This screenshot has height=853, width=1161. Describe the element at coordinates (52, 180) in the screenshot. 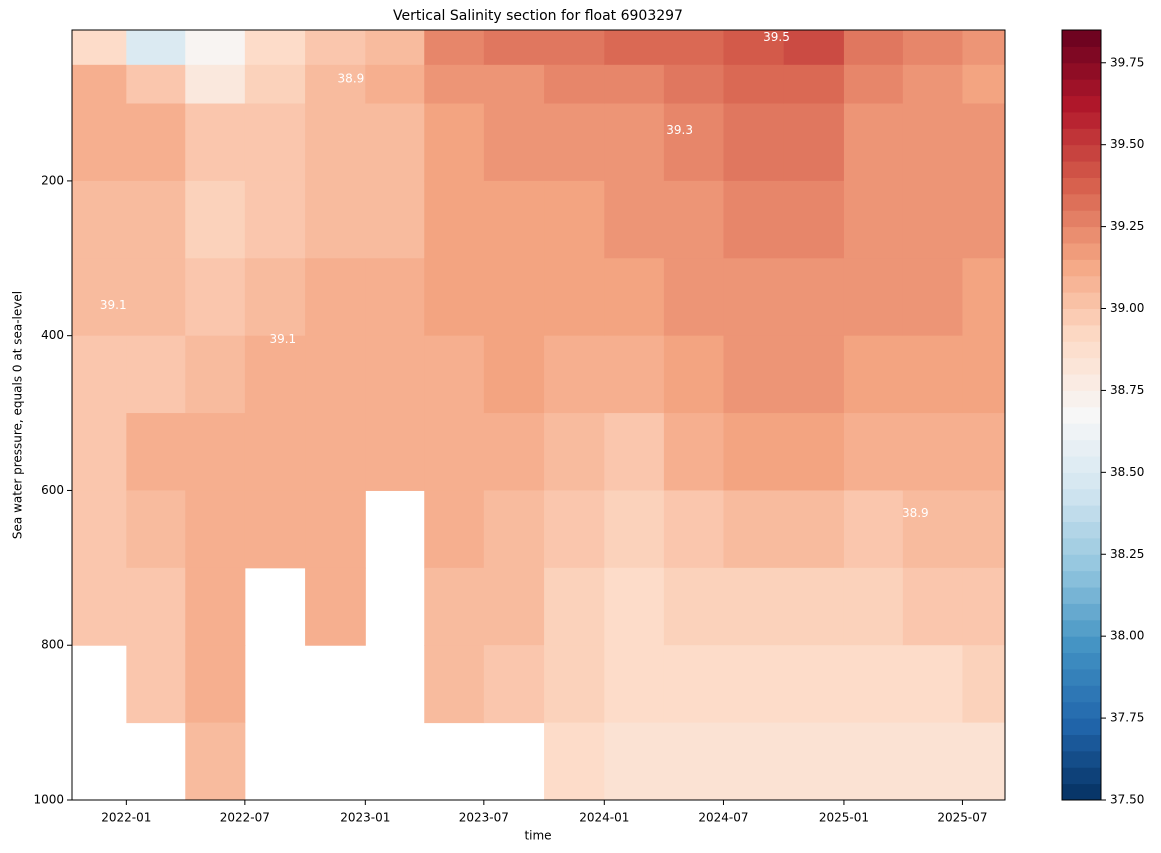

I see `y-tick-label: 200` at that location.